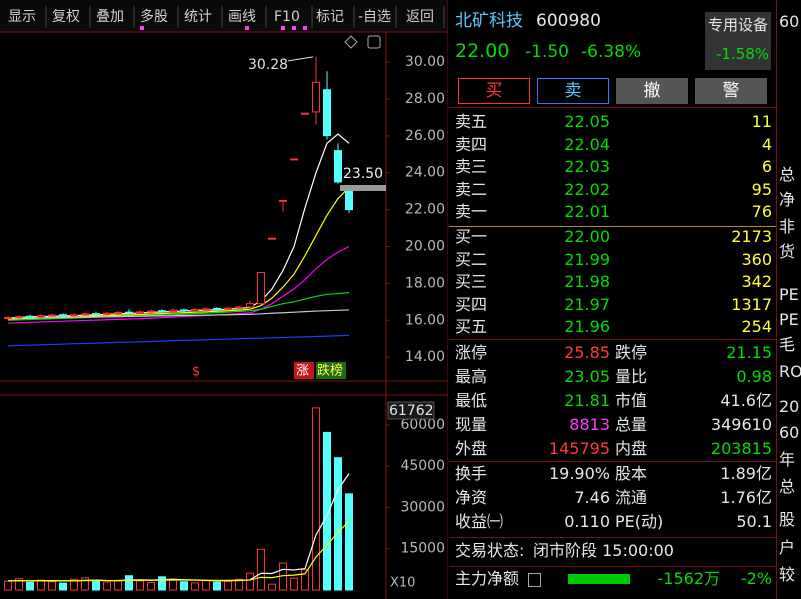 Image resolution: width=801 pixels, height=599 pixels. Describe the element at coordinates (374, 17) in the screenshot. I see `toolbar-item: -自选` at that location.